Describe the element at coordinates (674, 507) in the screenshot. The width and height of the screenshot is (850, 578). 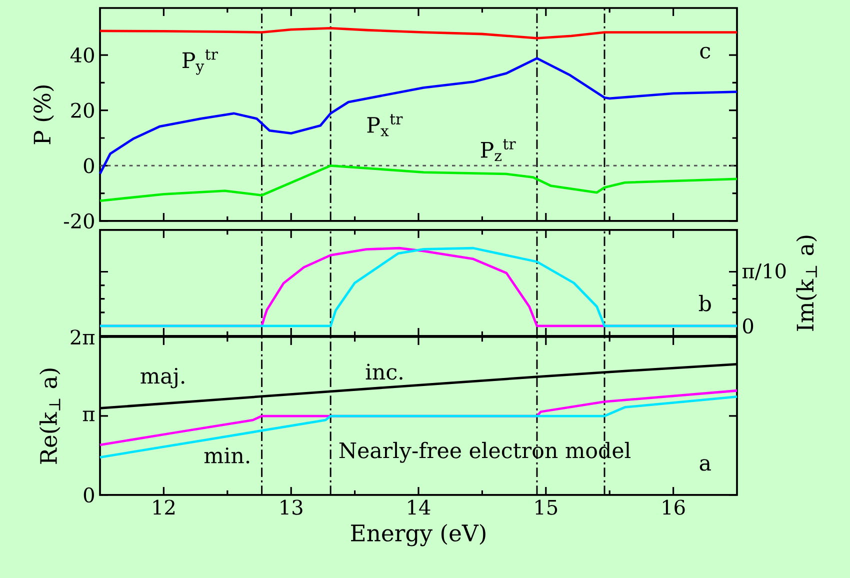
I see `x-tick-label: 16` at that location.